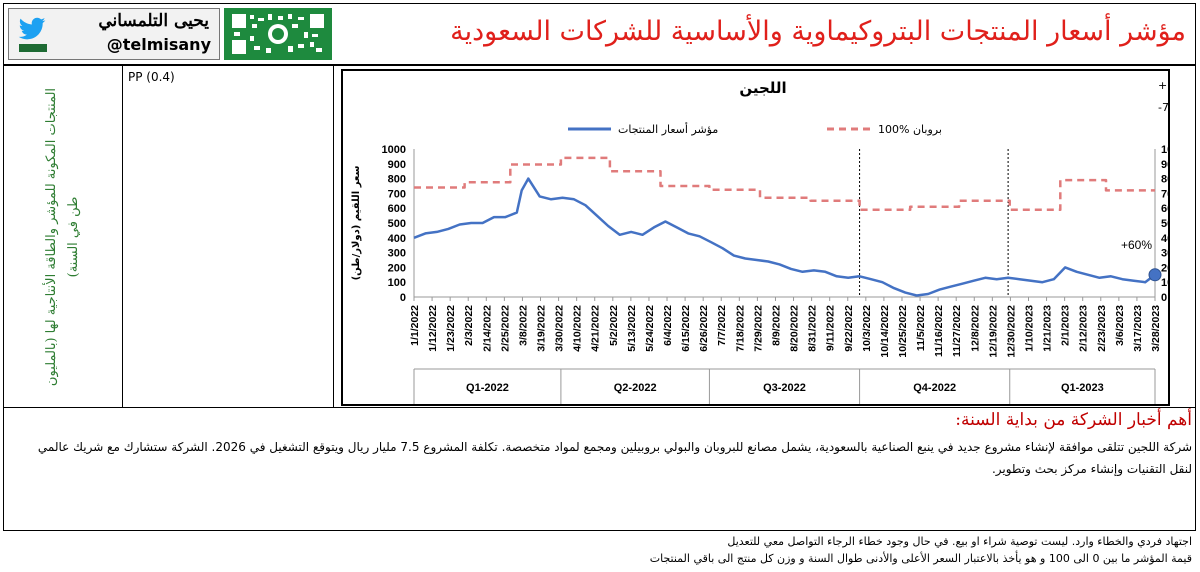 This screenshot has height=572, width=1200. What do you see at coordinates (1163, 107) in the screenshot?
I see `yoy-change-text: التغيير عن الربع المماثل %76-` at bounding box center [1163, 107].